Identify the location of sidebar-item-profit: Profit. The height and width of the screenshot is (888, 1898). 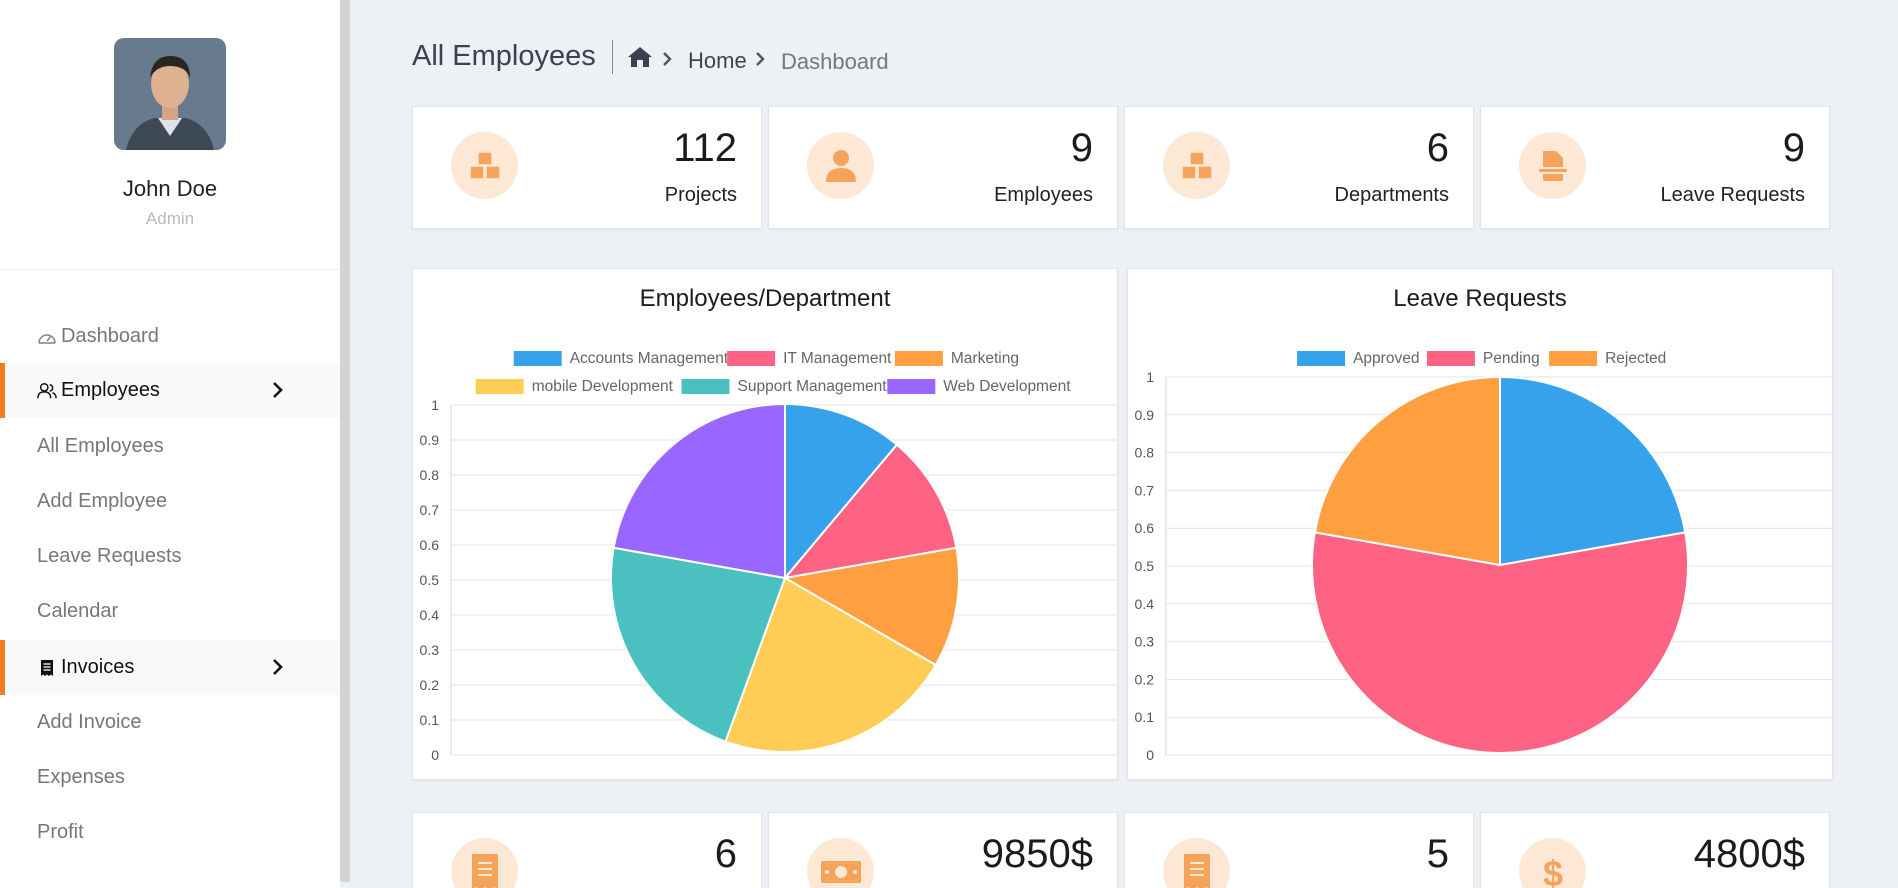
(170, 832).